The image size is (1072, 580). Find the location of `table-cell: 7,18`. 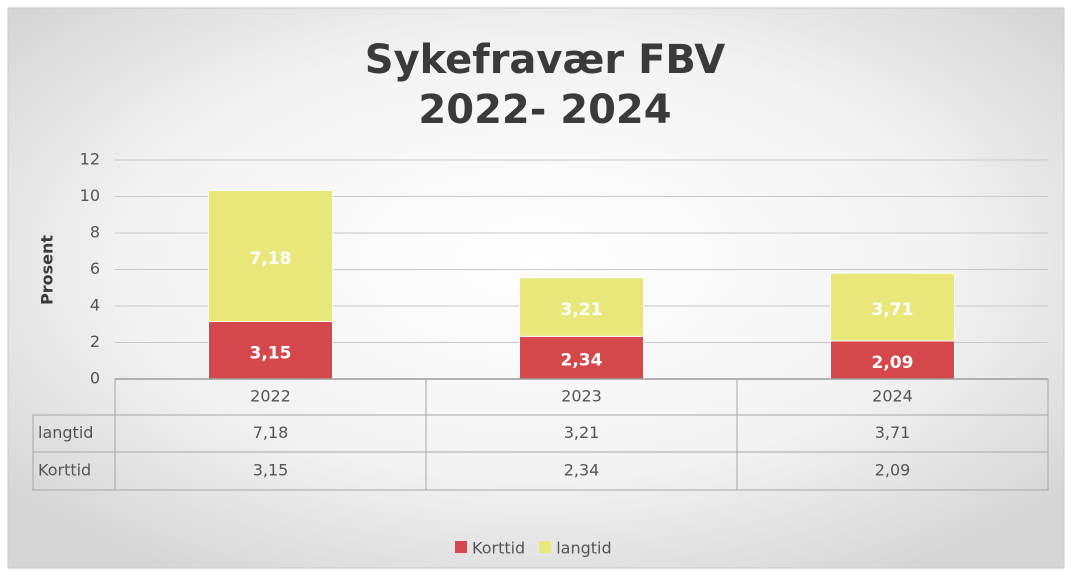

table-cell: 7,18 is located at coordinates (271, 432).